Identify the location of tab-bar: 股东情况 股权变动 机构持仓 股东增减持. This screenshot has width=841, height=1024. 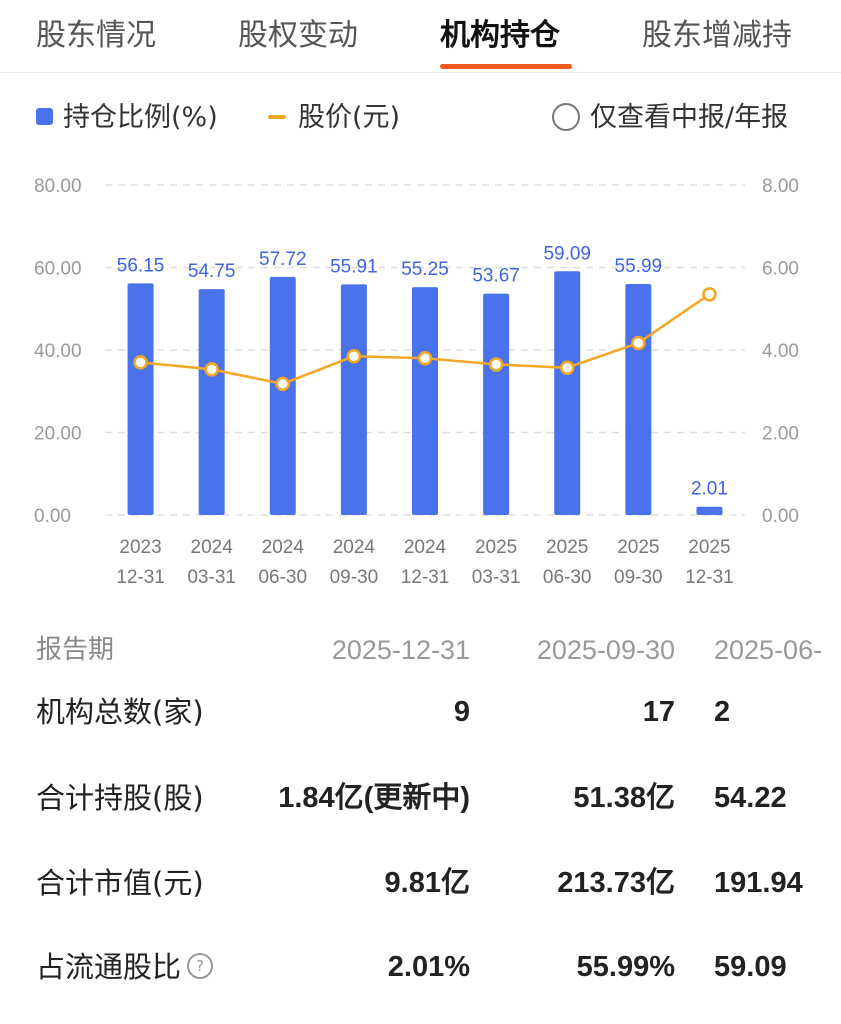
(420, 36).